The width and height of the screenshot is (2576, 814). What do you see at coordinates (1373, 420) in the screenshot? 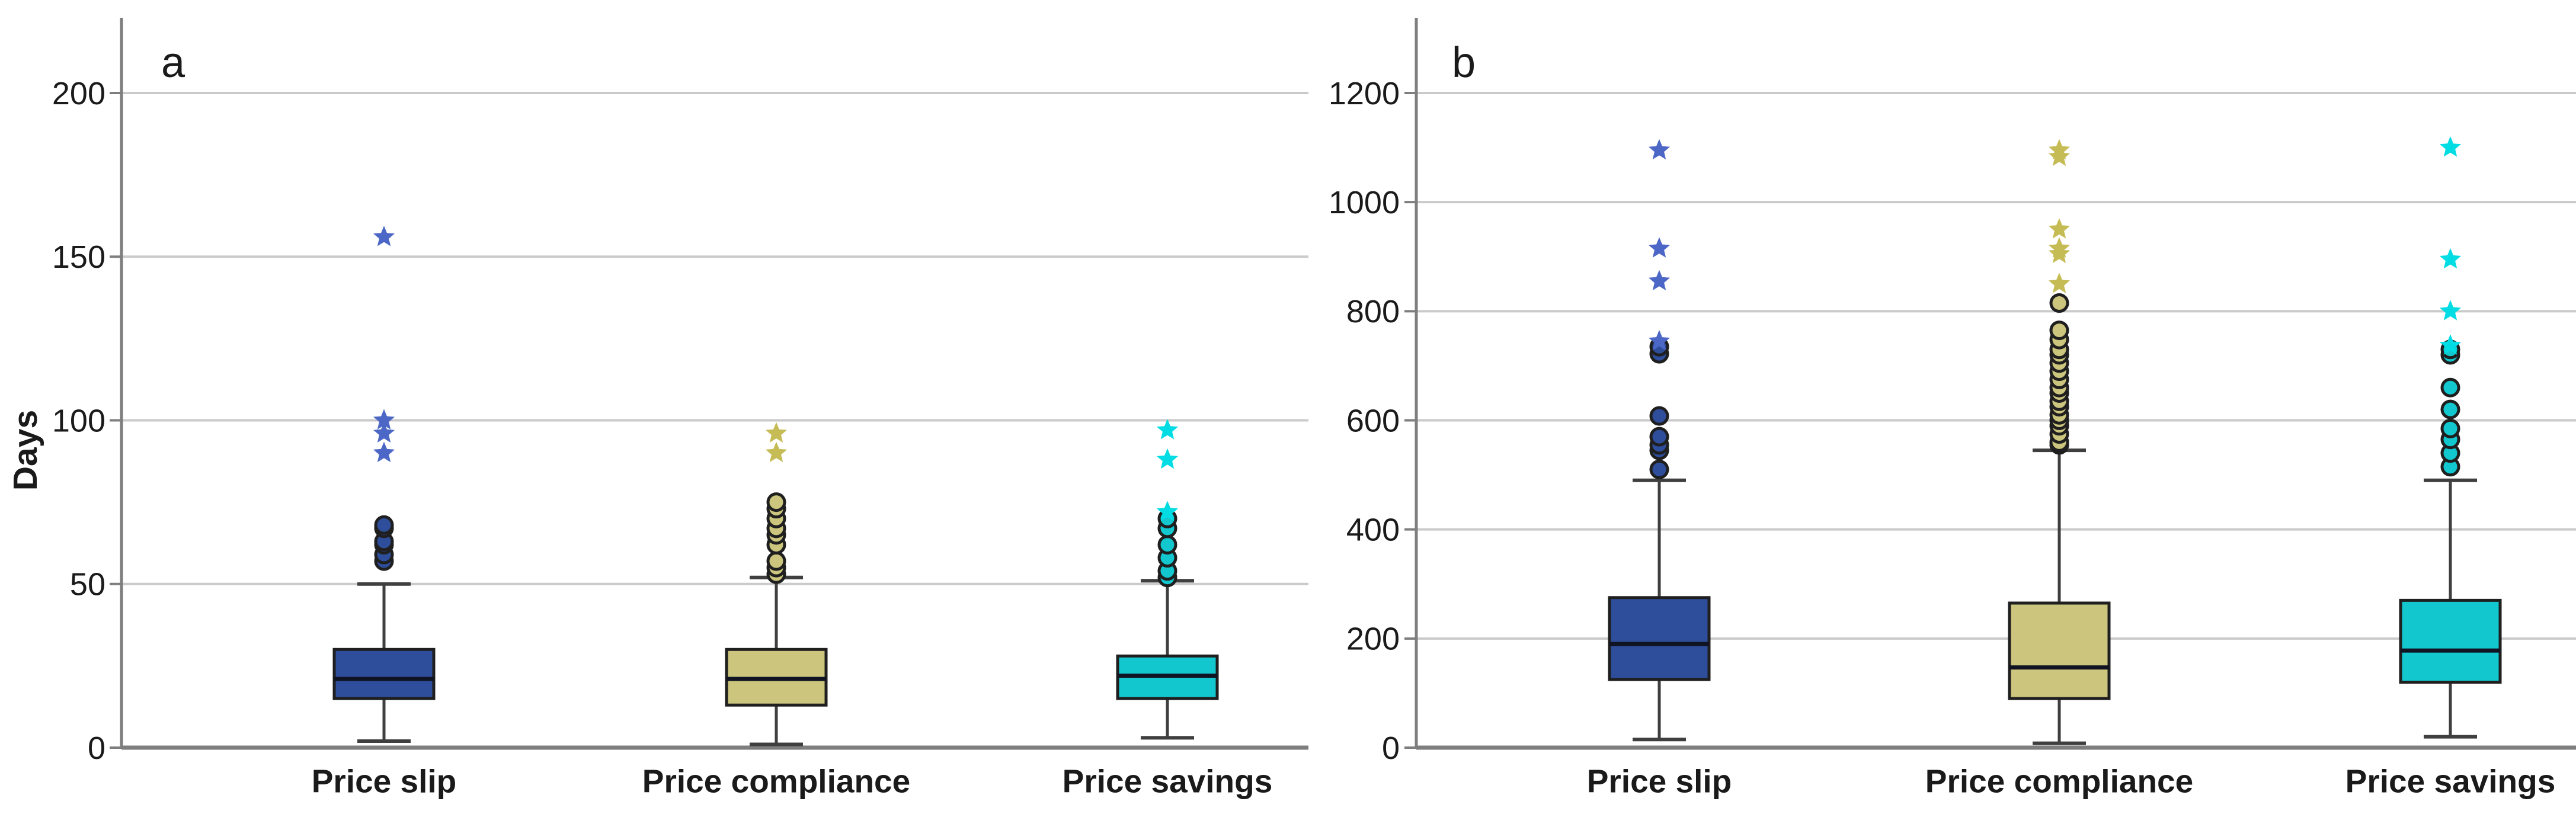
I see `y-tick-label-b-600: 600` at bounding box center [1373, 420].